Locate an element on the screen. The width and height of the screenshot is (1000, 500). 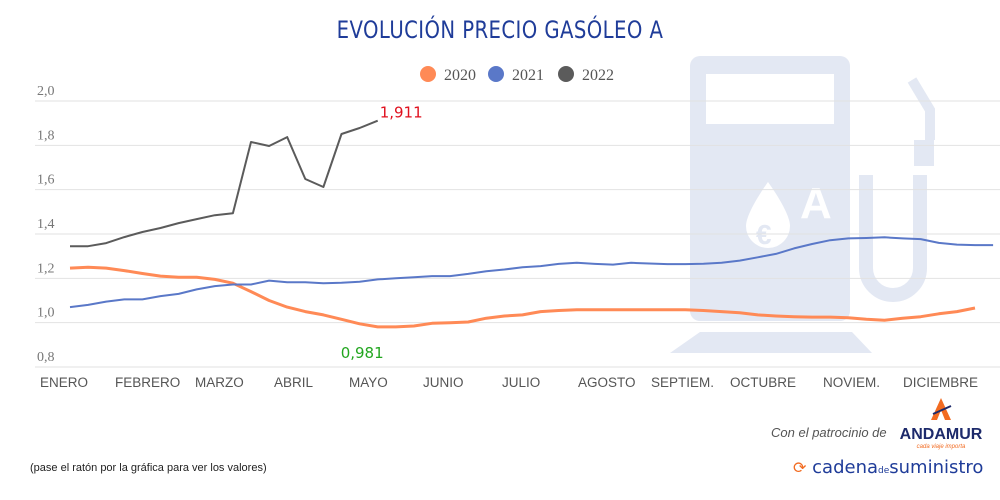
series-line-2021 is located at coordinates (531, 272).